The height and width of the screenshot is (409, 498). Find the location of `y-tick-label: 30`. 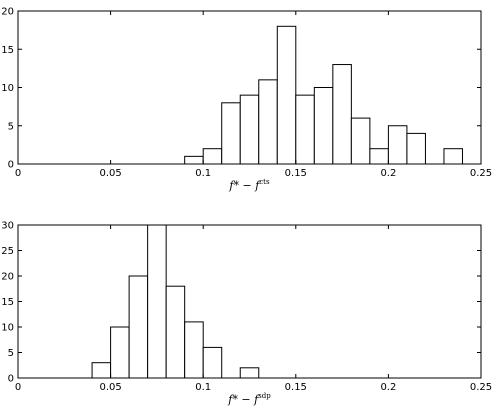

y-tick-label: 30 is located at coordinates (7, 226).